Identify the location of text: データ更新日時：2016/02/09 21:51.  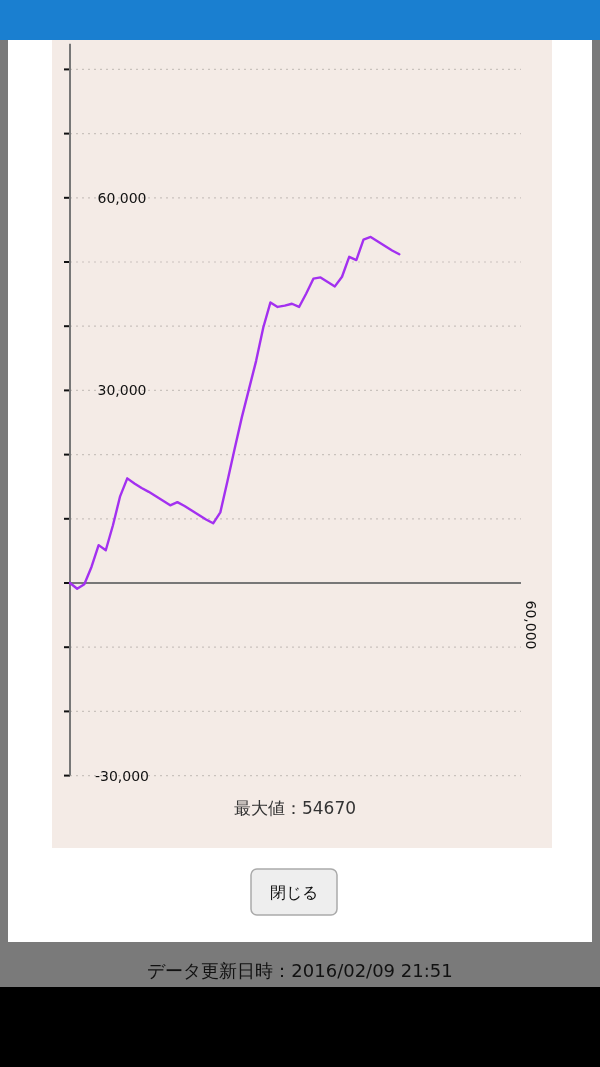
(300, 970).